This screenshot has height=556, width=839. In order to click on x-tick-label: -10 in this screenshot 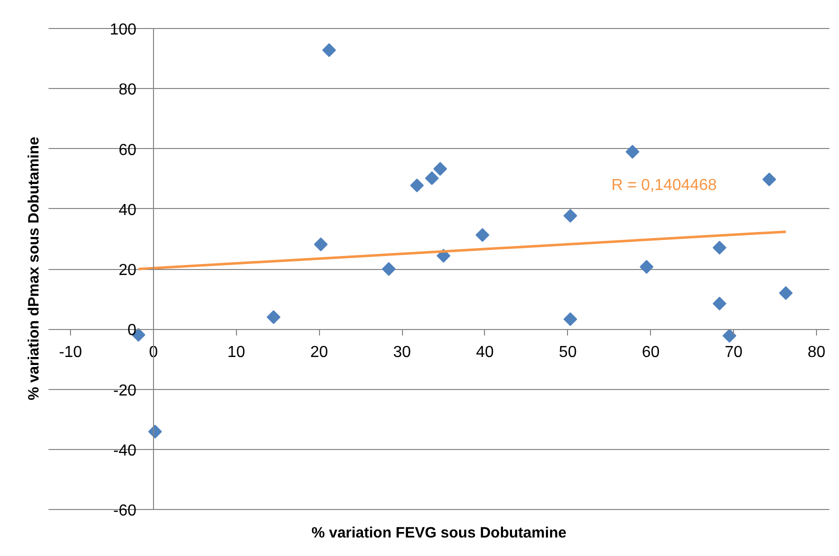, I will do `click(70, 353)`.